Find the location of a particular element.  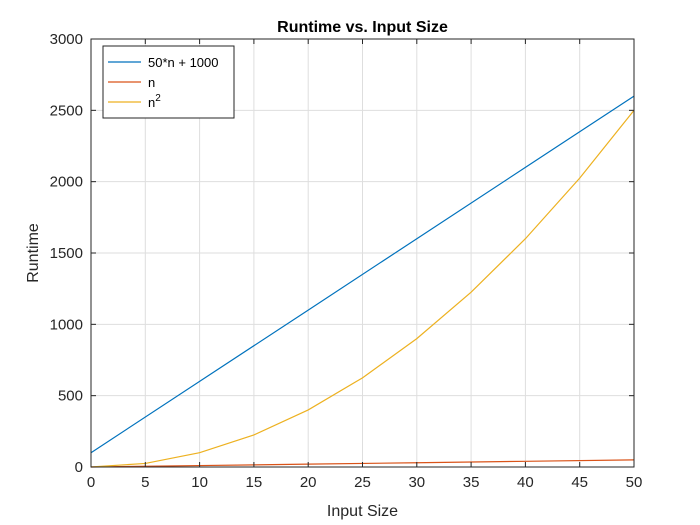

x-tick-label: 25 is located at coordinates (362, 482).